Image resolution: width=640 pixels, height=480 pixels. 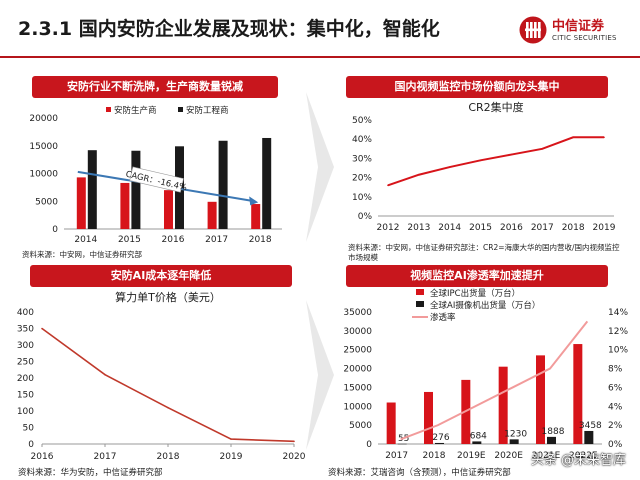 What do you see at coordinates (477, 87) in the screenshot?
I see `panel-2-header: 国内视频监控市场份额向龙头集中` at bounding box center [477, 87].